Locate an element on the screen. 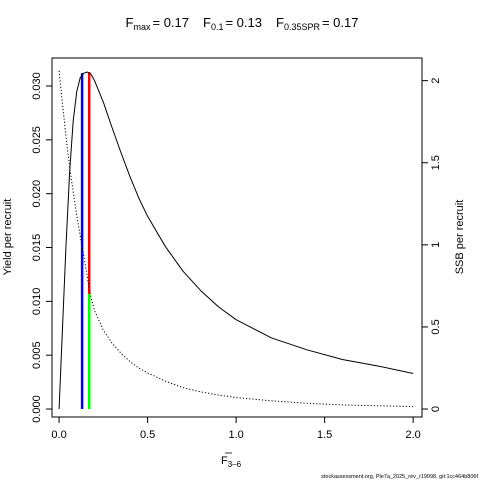 This screenshot has width=480, height=480. chart-title: Fmax = 0.17 F0.1 = 0.13 F0.35SPR = 0.17 is located at coordinates (242, 23).